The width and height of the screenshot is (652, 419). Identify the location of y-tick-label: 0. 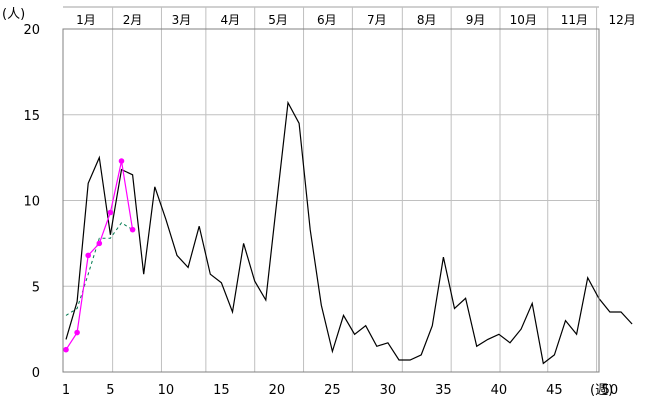
(36, 373).